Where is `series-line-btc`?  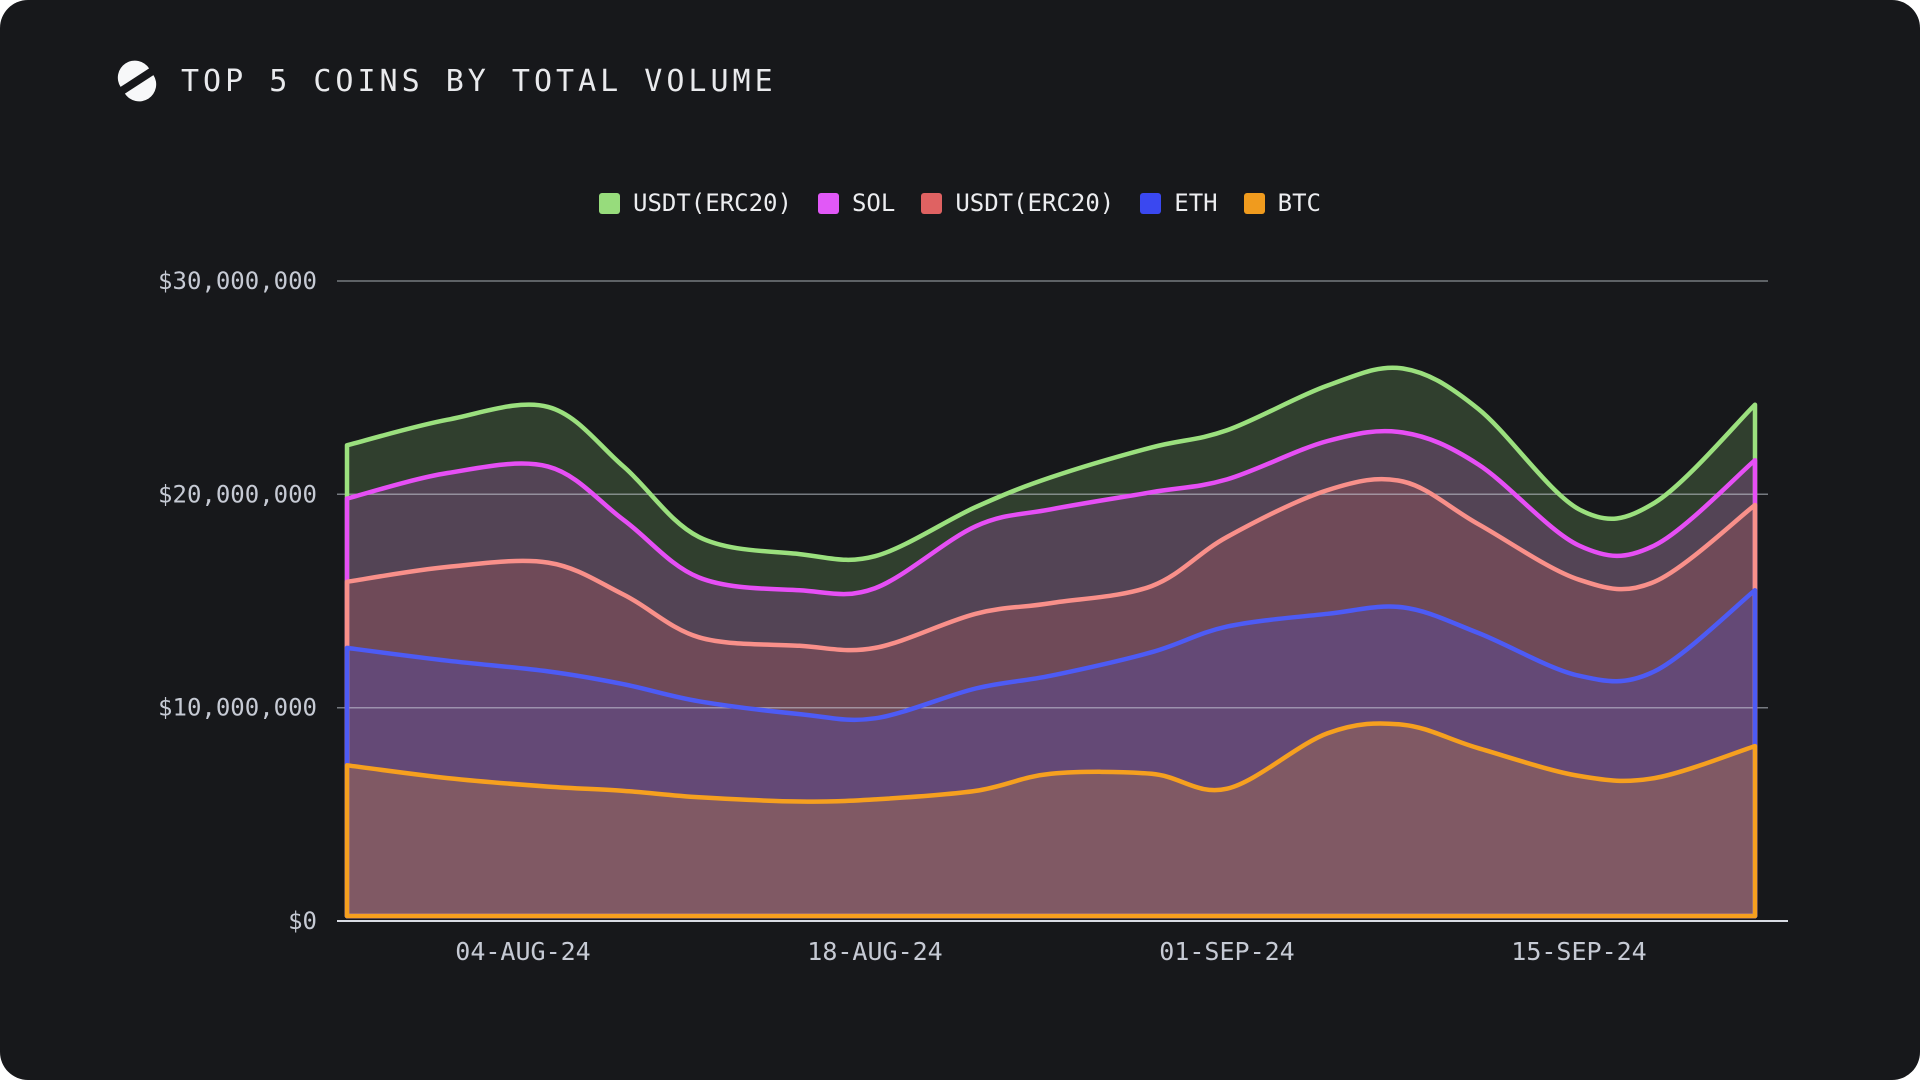 series-line-btc is located at coordinates (1051, 820).